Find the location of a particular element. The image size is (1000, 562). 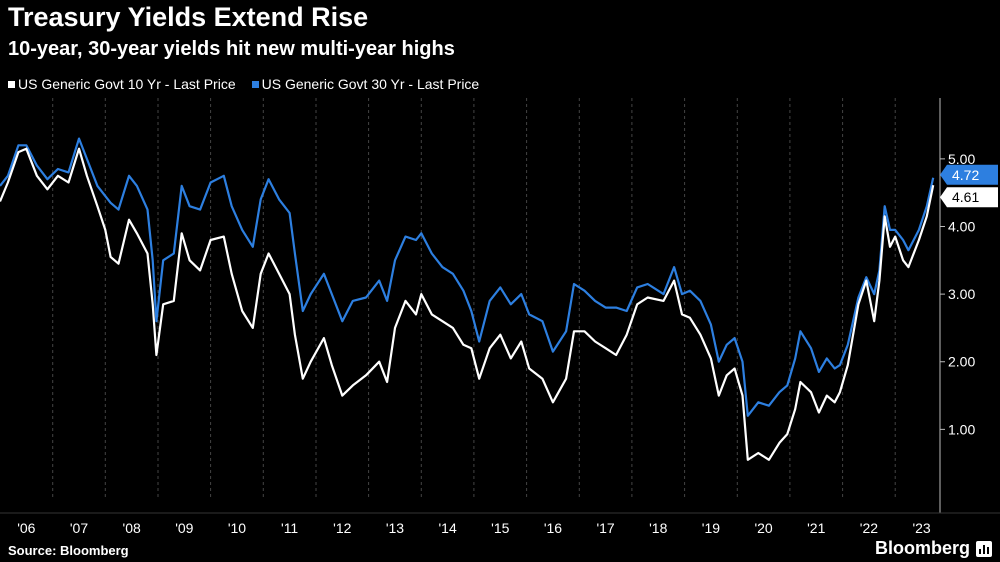

bloomberg-logo: Bloomberg is located at coordinates (922, 548).